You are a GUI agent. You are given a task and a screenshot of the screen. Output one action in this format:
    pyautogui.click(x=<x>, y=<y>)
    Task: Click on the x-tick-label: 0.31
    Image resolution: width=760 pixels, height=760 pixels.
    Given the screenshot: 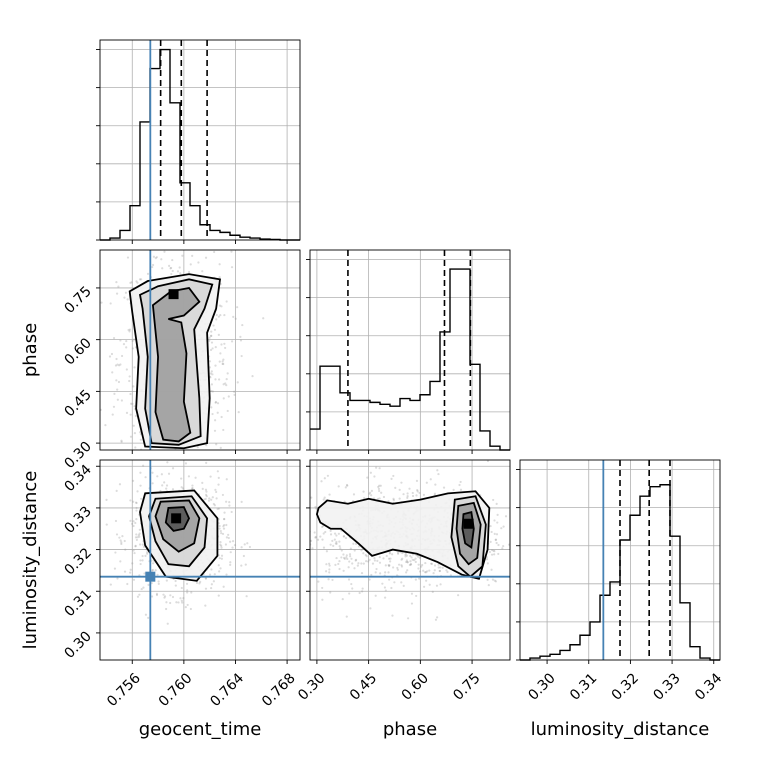 What is the action you would take?
    pyautogui.click(x=583, y=686)
    